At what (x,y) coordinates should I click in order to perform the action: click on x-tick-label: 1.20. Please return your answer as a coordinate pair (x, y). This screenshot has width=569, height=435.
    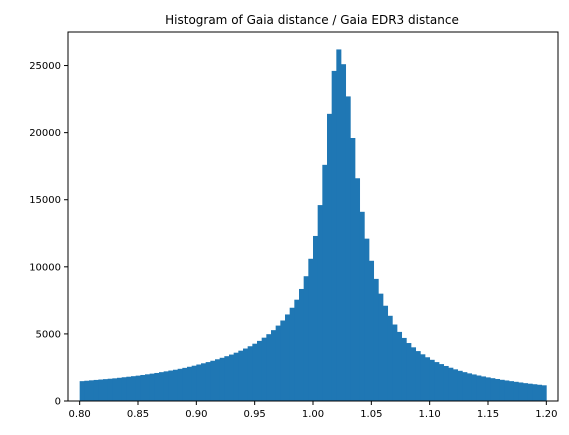
    Looking at the image, I should click on (546, 414).